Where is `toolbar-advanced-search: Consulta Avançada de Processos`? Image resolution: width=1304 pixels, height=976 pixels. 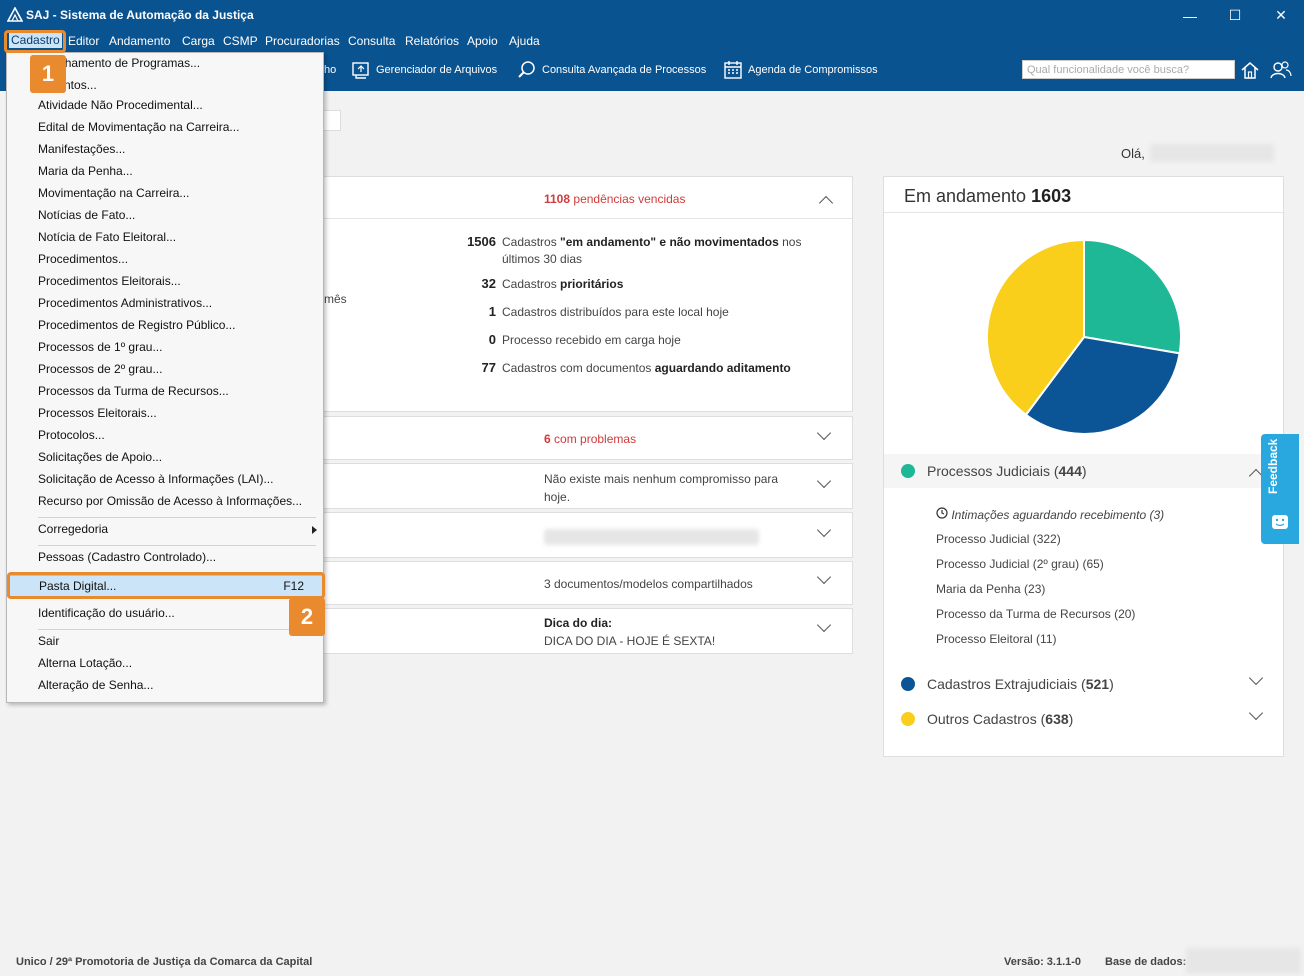
toolbar-advanced-search: Consulta Avançada de Processos is located at coordinates (611, 70).